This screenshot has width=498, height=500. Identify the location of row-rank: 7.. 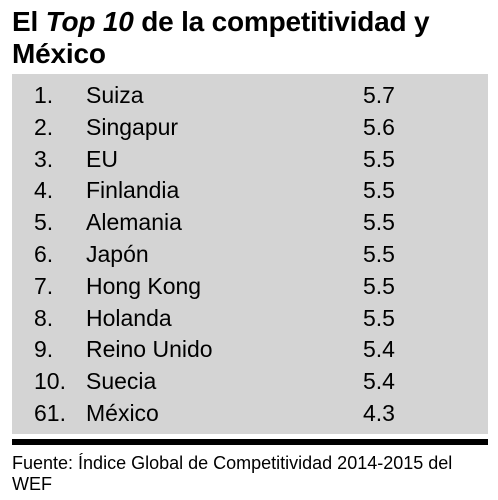
(44, 285).